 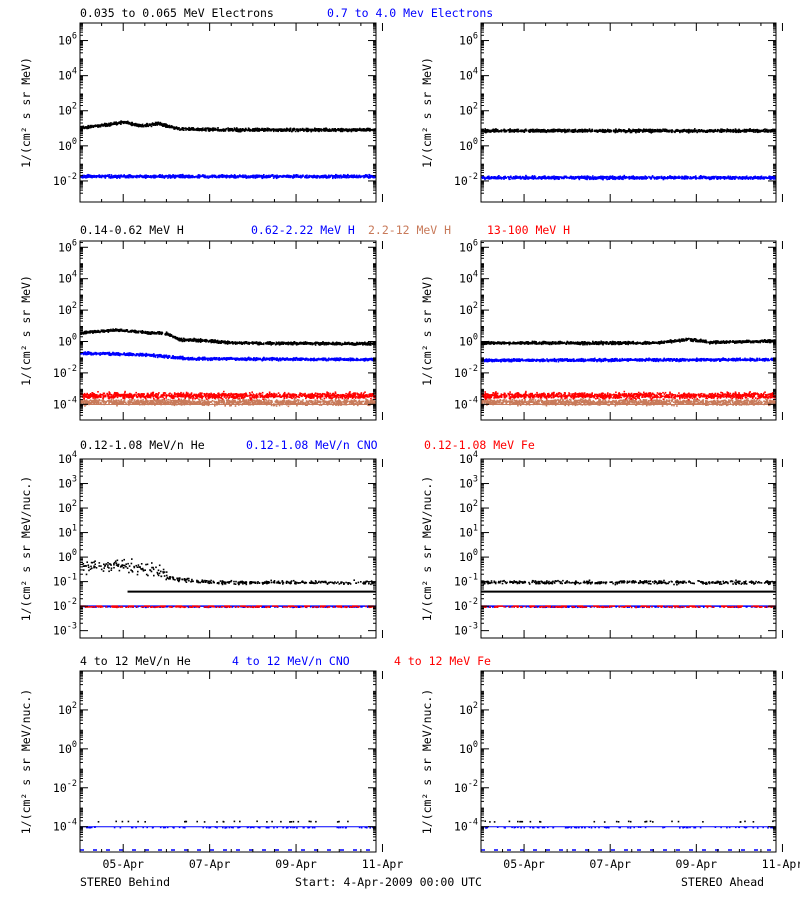 What do you see at coordinates (177, 13) in the screenshot?
I see `legend-label: 0.035 to 0.065 MeV Electrons` at bounding box center [177, 13].